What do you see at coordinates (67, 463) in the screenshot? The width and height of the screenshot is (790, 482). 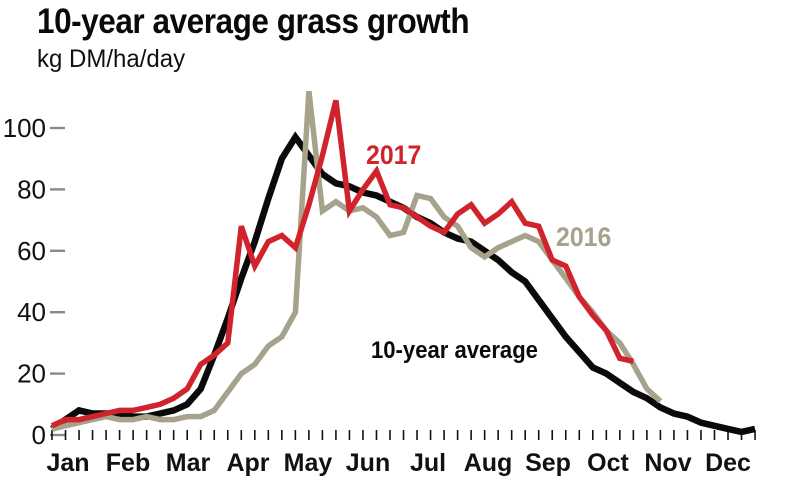 I see `x-axis-month-label: Jan` at bounding box center [67, 463].